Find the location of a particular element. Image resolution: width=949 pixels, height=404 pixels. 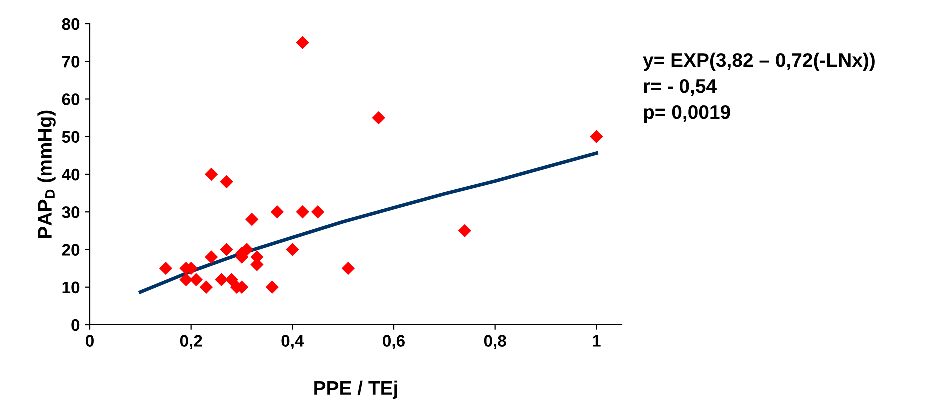

text: y= EXP(3,82 – 0,72(-LNx)) is located at coordinates (759, 62).